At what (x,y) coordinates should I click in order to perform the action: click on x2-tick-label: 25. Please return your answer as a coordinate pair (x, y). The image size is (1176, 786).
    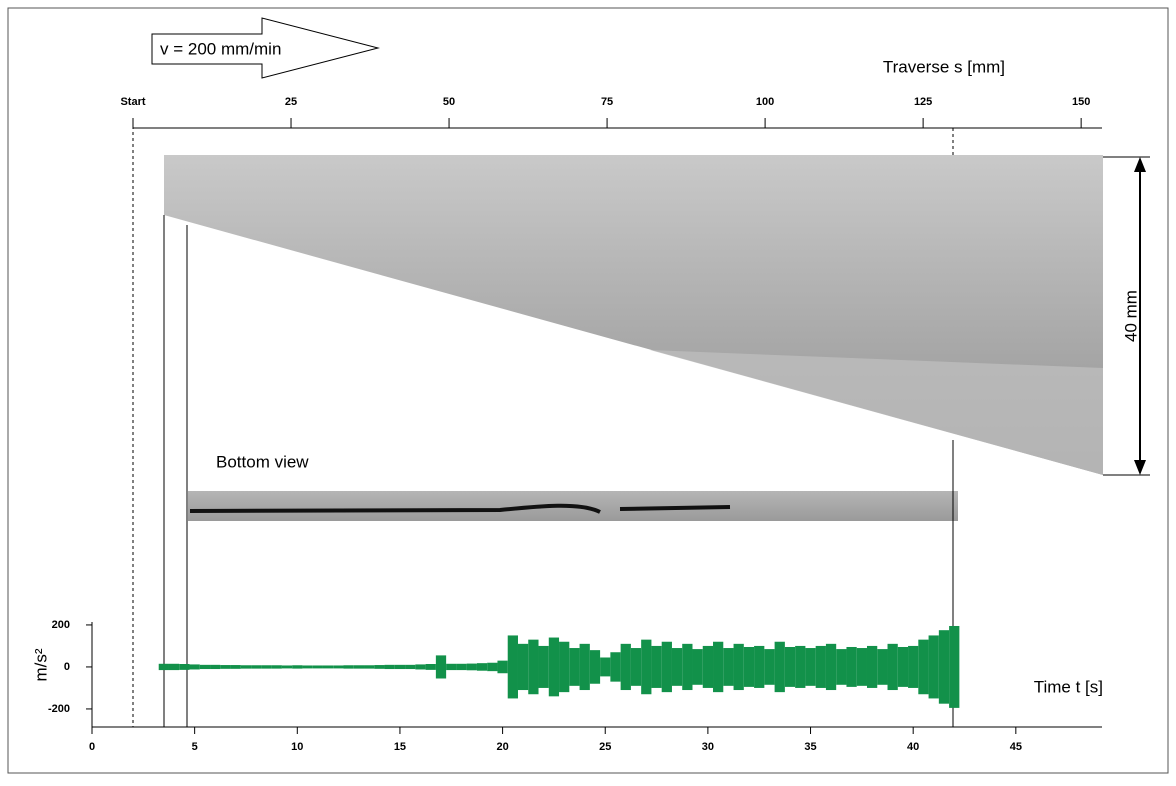
    Looking at the image, I should click on (291, 102).